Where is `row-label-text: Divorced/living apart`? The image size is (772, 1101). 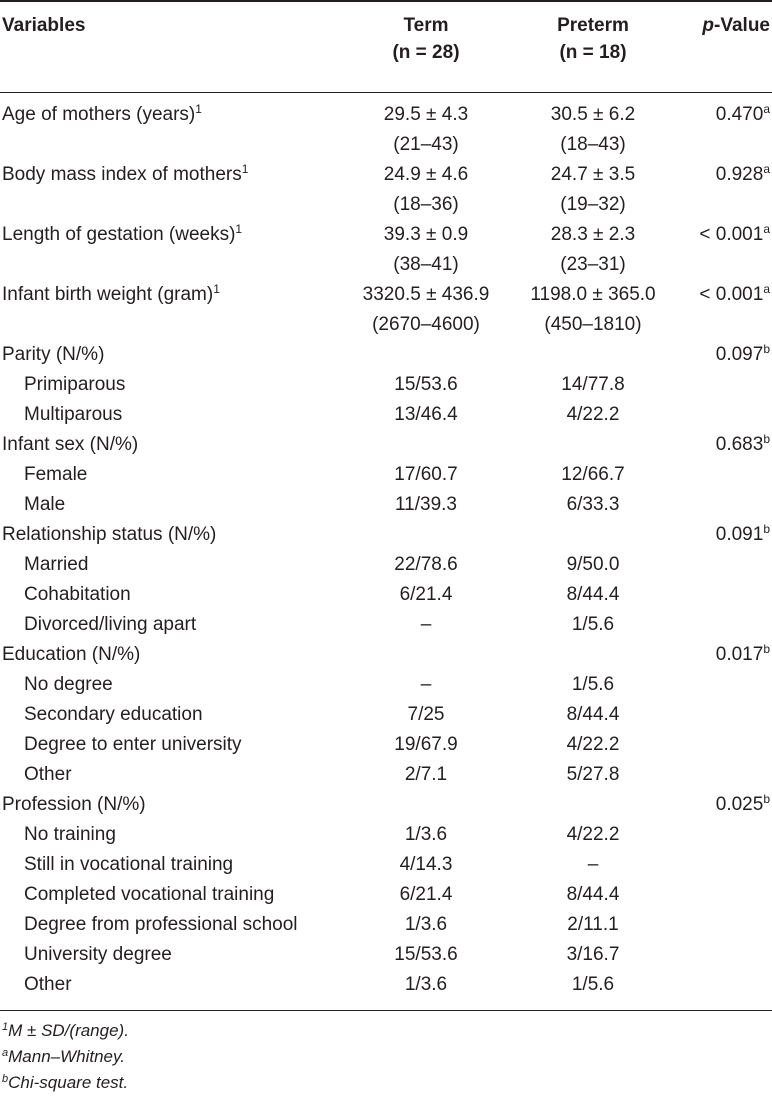 row-label-text: Divorced/living apart is located at coordinates (110, 624).